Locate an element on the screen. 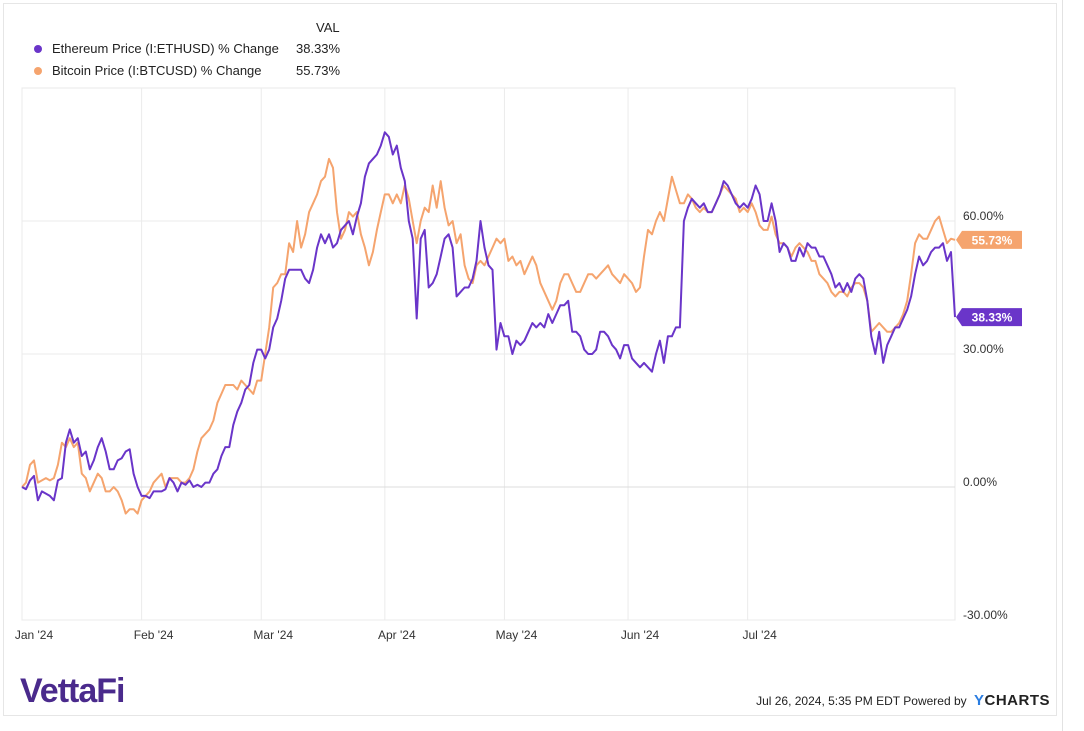 Image resolution: width=1084 pixels, height=731 pixels. x-tick-label: Jul '24 is located at coordinates (760, 635).